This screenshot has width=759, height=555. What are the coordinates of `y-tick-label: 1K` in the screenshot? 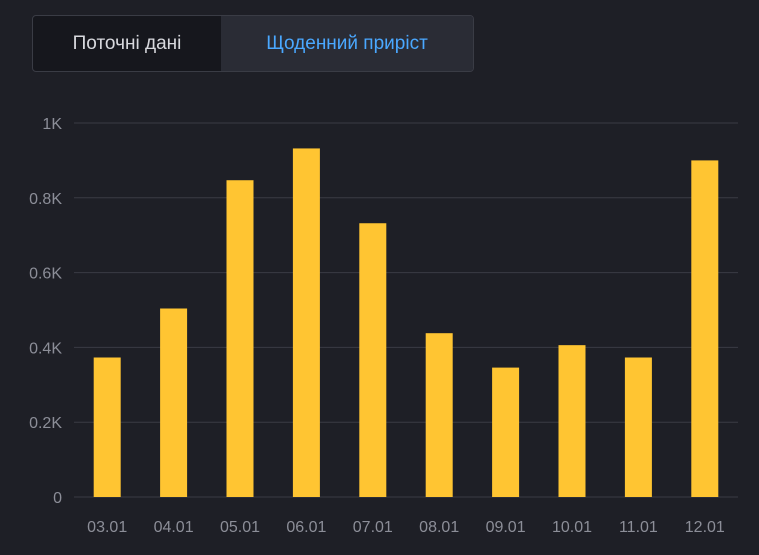 It's located at (52, 124).